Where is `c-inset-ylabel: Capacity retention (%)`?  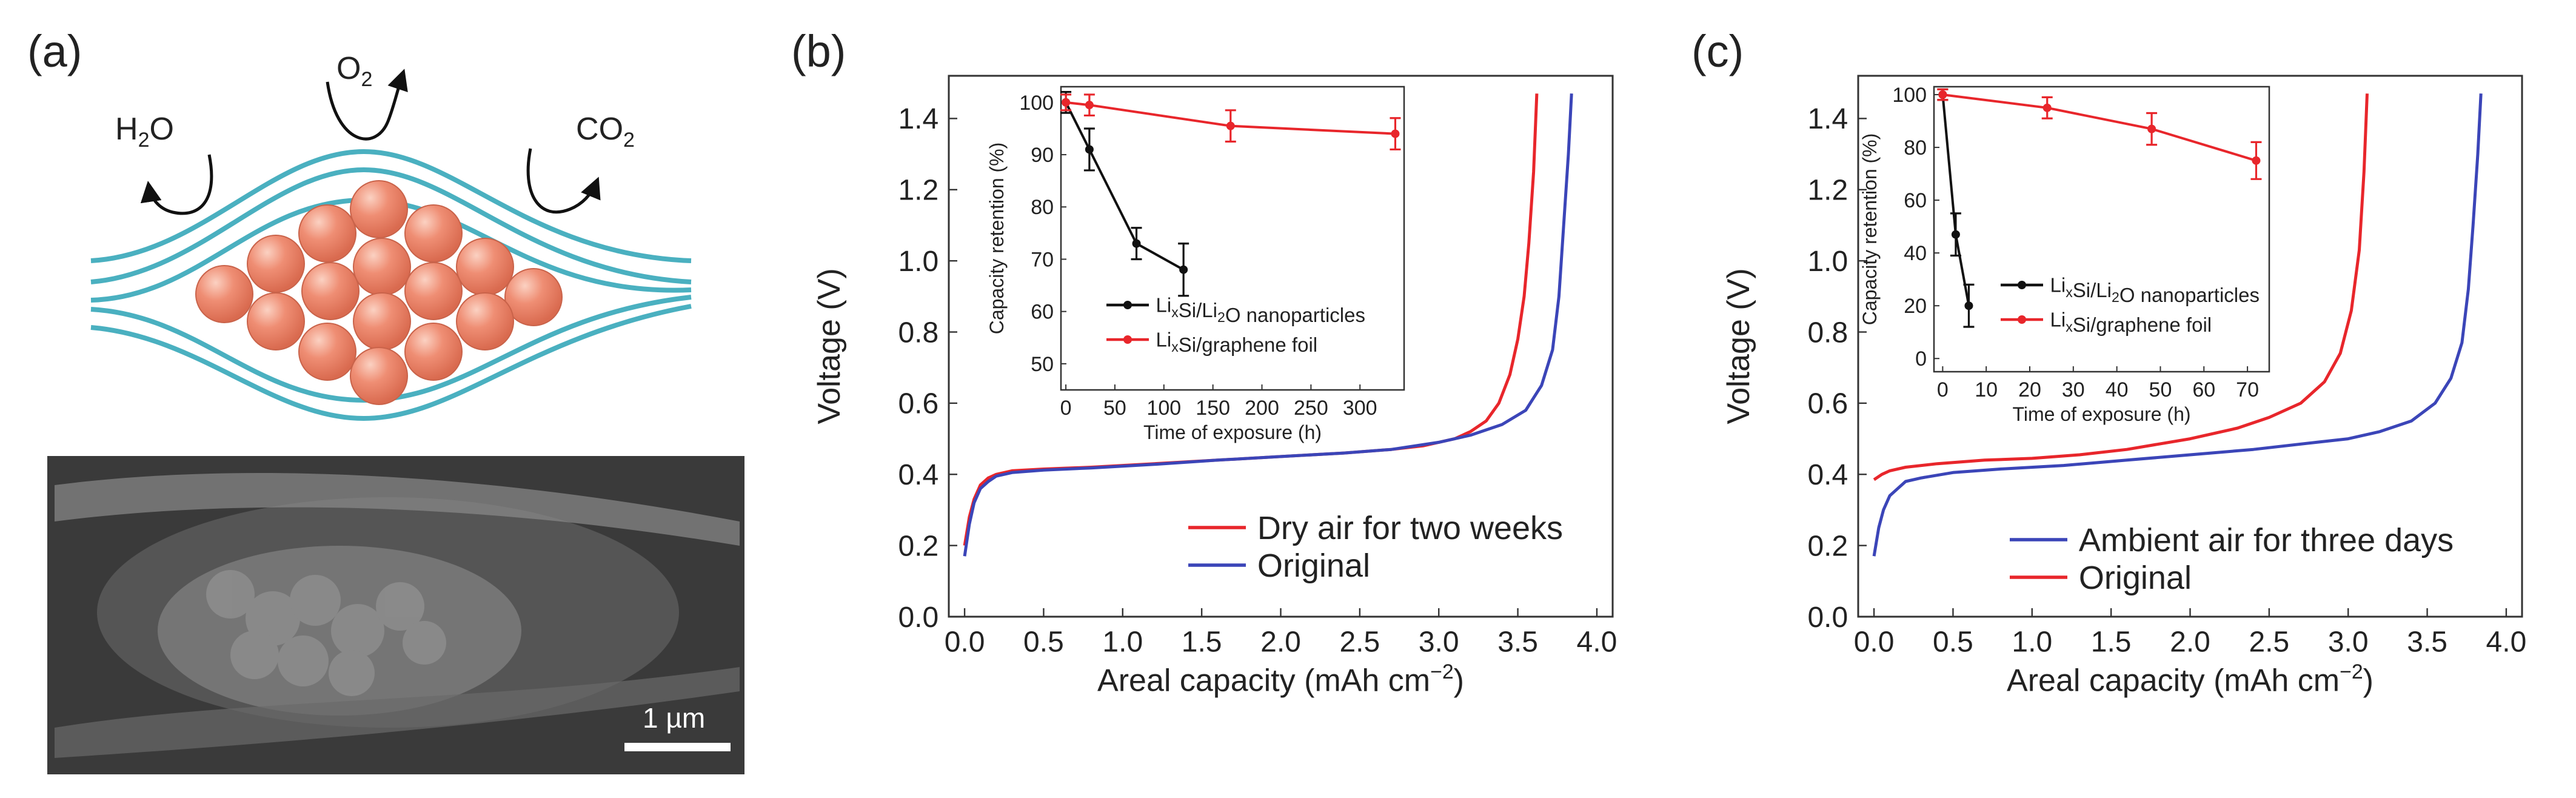 c-inset-ylabel: Capacity retention (%) is located at coordinates (1870, 229).